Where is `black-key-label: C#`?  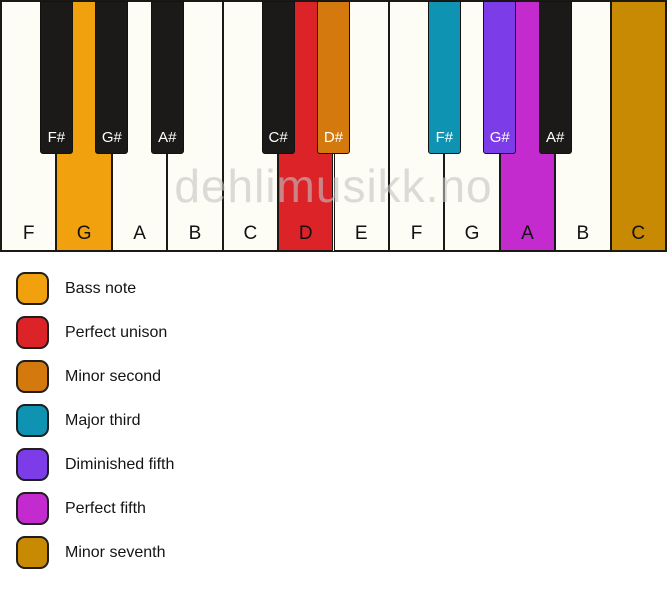
black-key-label: C# is located at coordinates (278, 137).